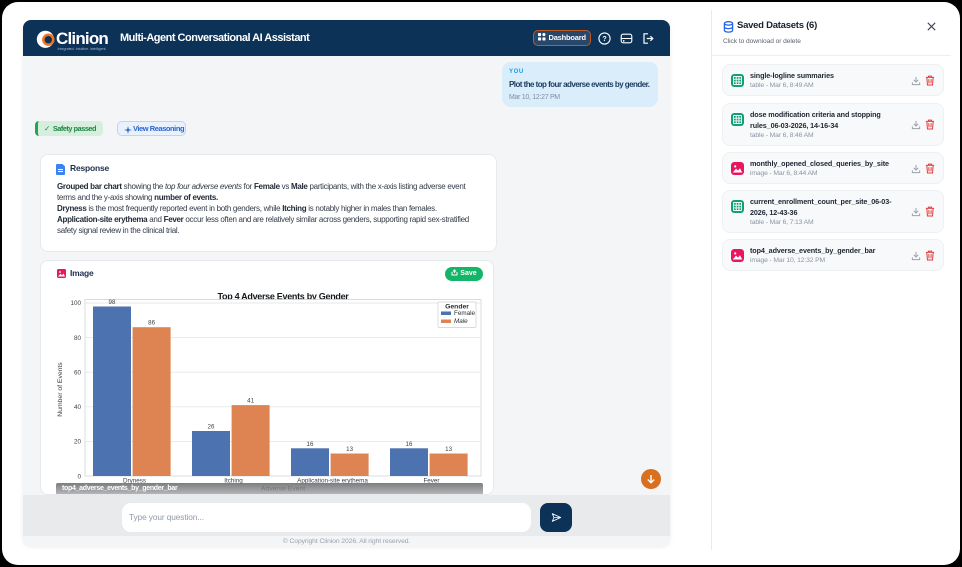  I want to click on svg-text: Gender, so click(457, 307).